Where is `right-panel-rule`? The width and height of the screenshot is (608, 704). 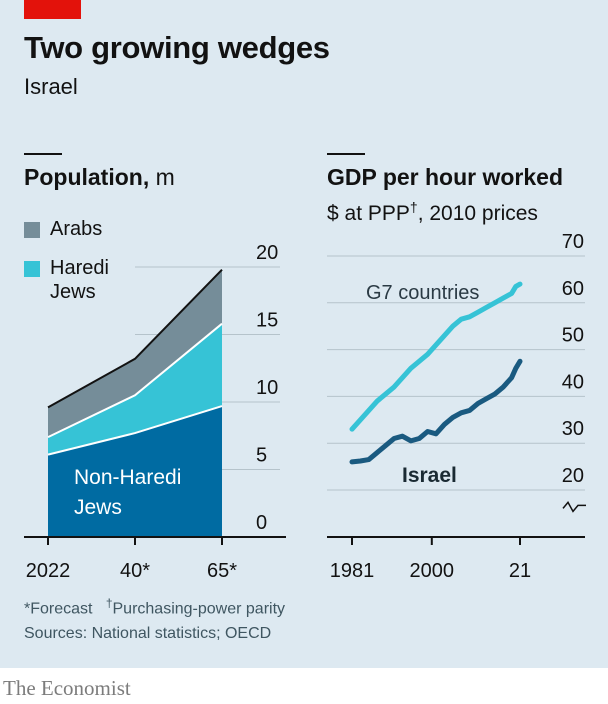 right-panel-rule is located at coordinates (346, 154).